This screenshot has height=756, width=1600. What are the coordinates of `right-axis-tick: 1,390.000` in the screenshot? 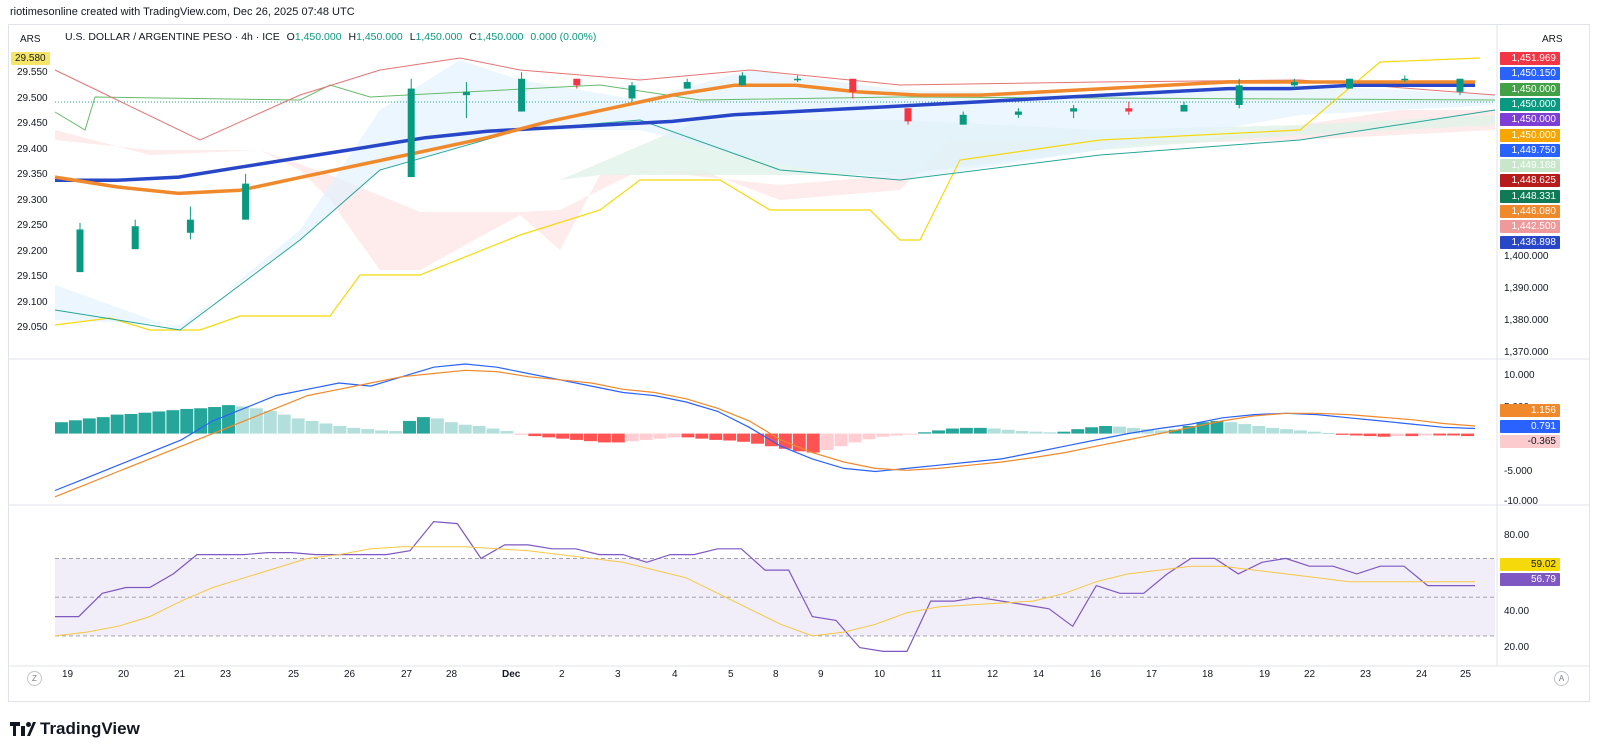 It's located at (1526, 288).